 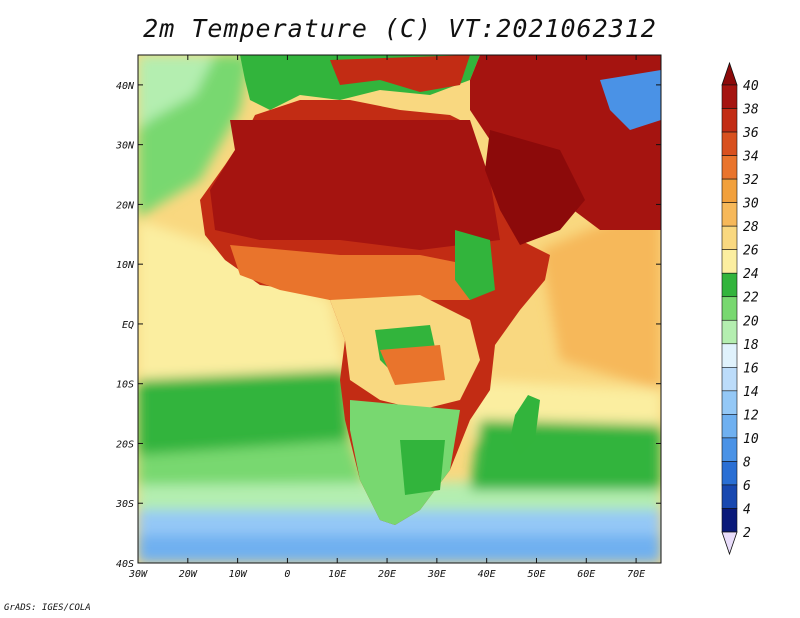 I want to click on north-atlantic-cooler-area, so click(x=176, y=92).